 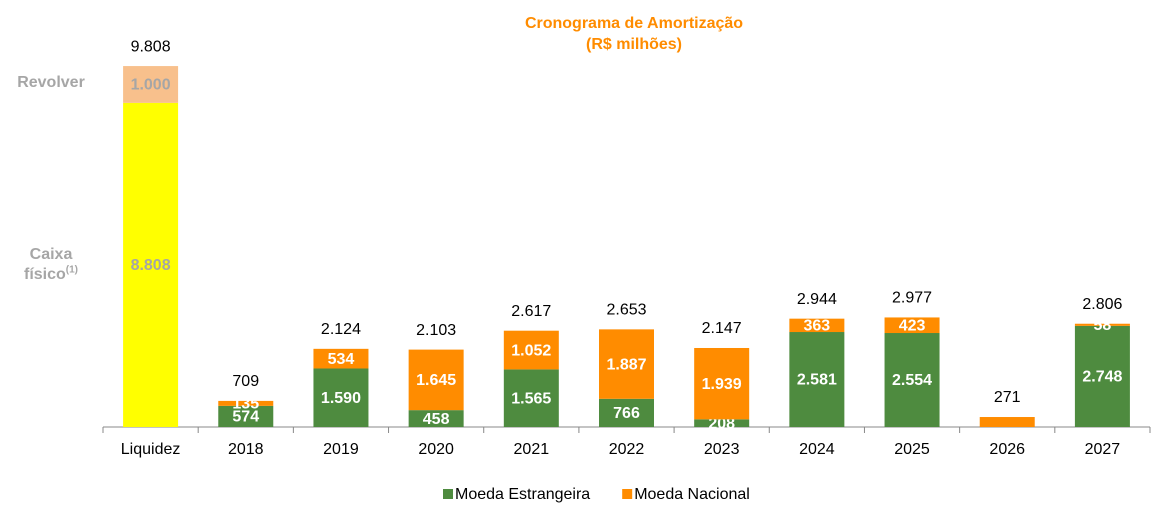 What do you see at coordinates (722, 328) in the screenshot?
I see `total-label: 2.147` at bounding box center [722, 328].